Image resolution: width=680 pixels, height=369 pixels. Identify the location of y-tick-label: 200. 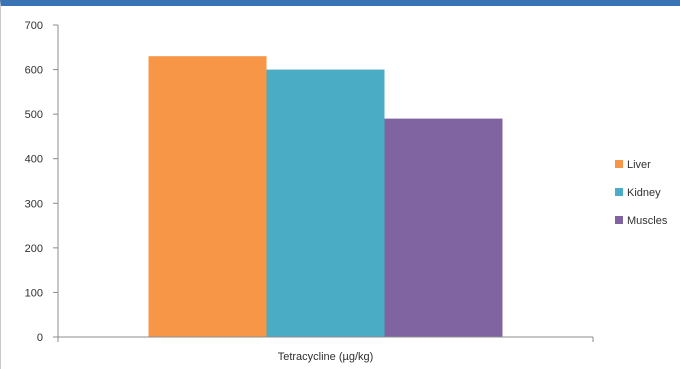
(34, 249).